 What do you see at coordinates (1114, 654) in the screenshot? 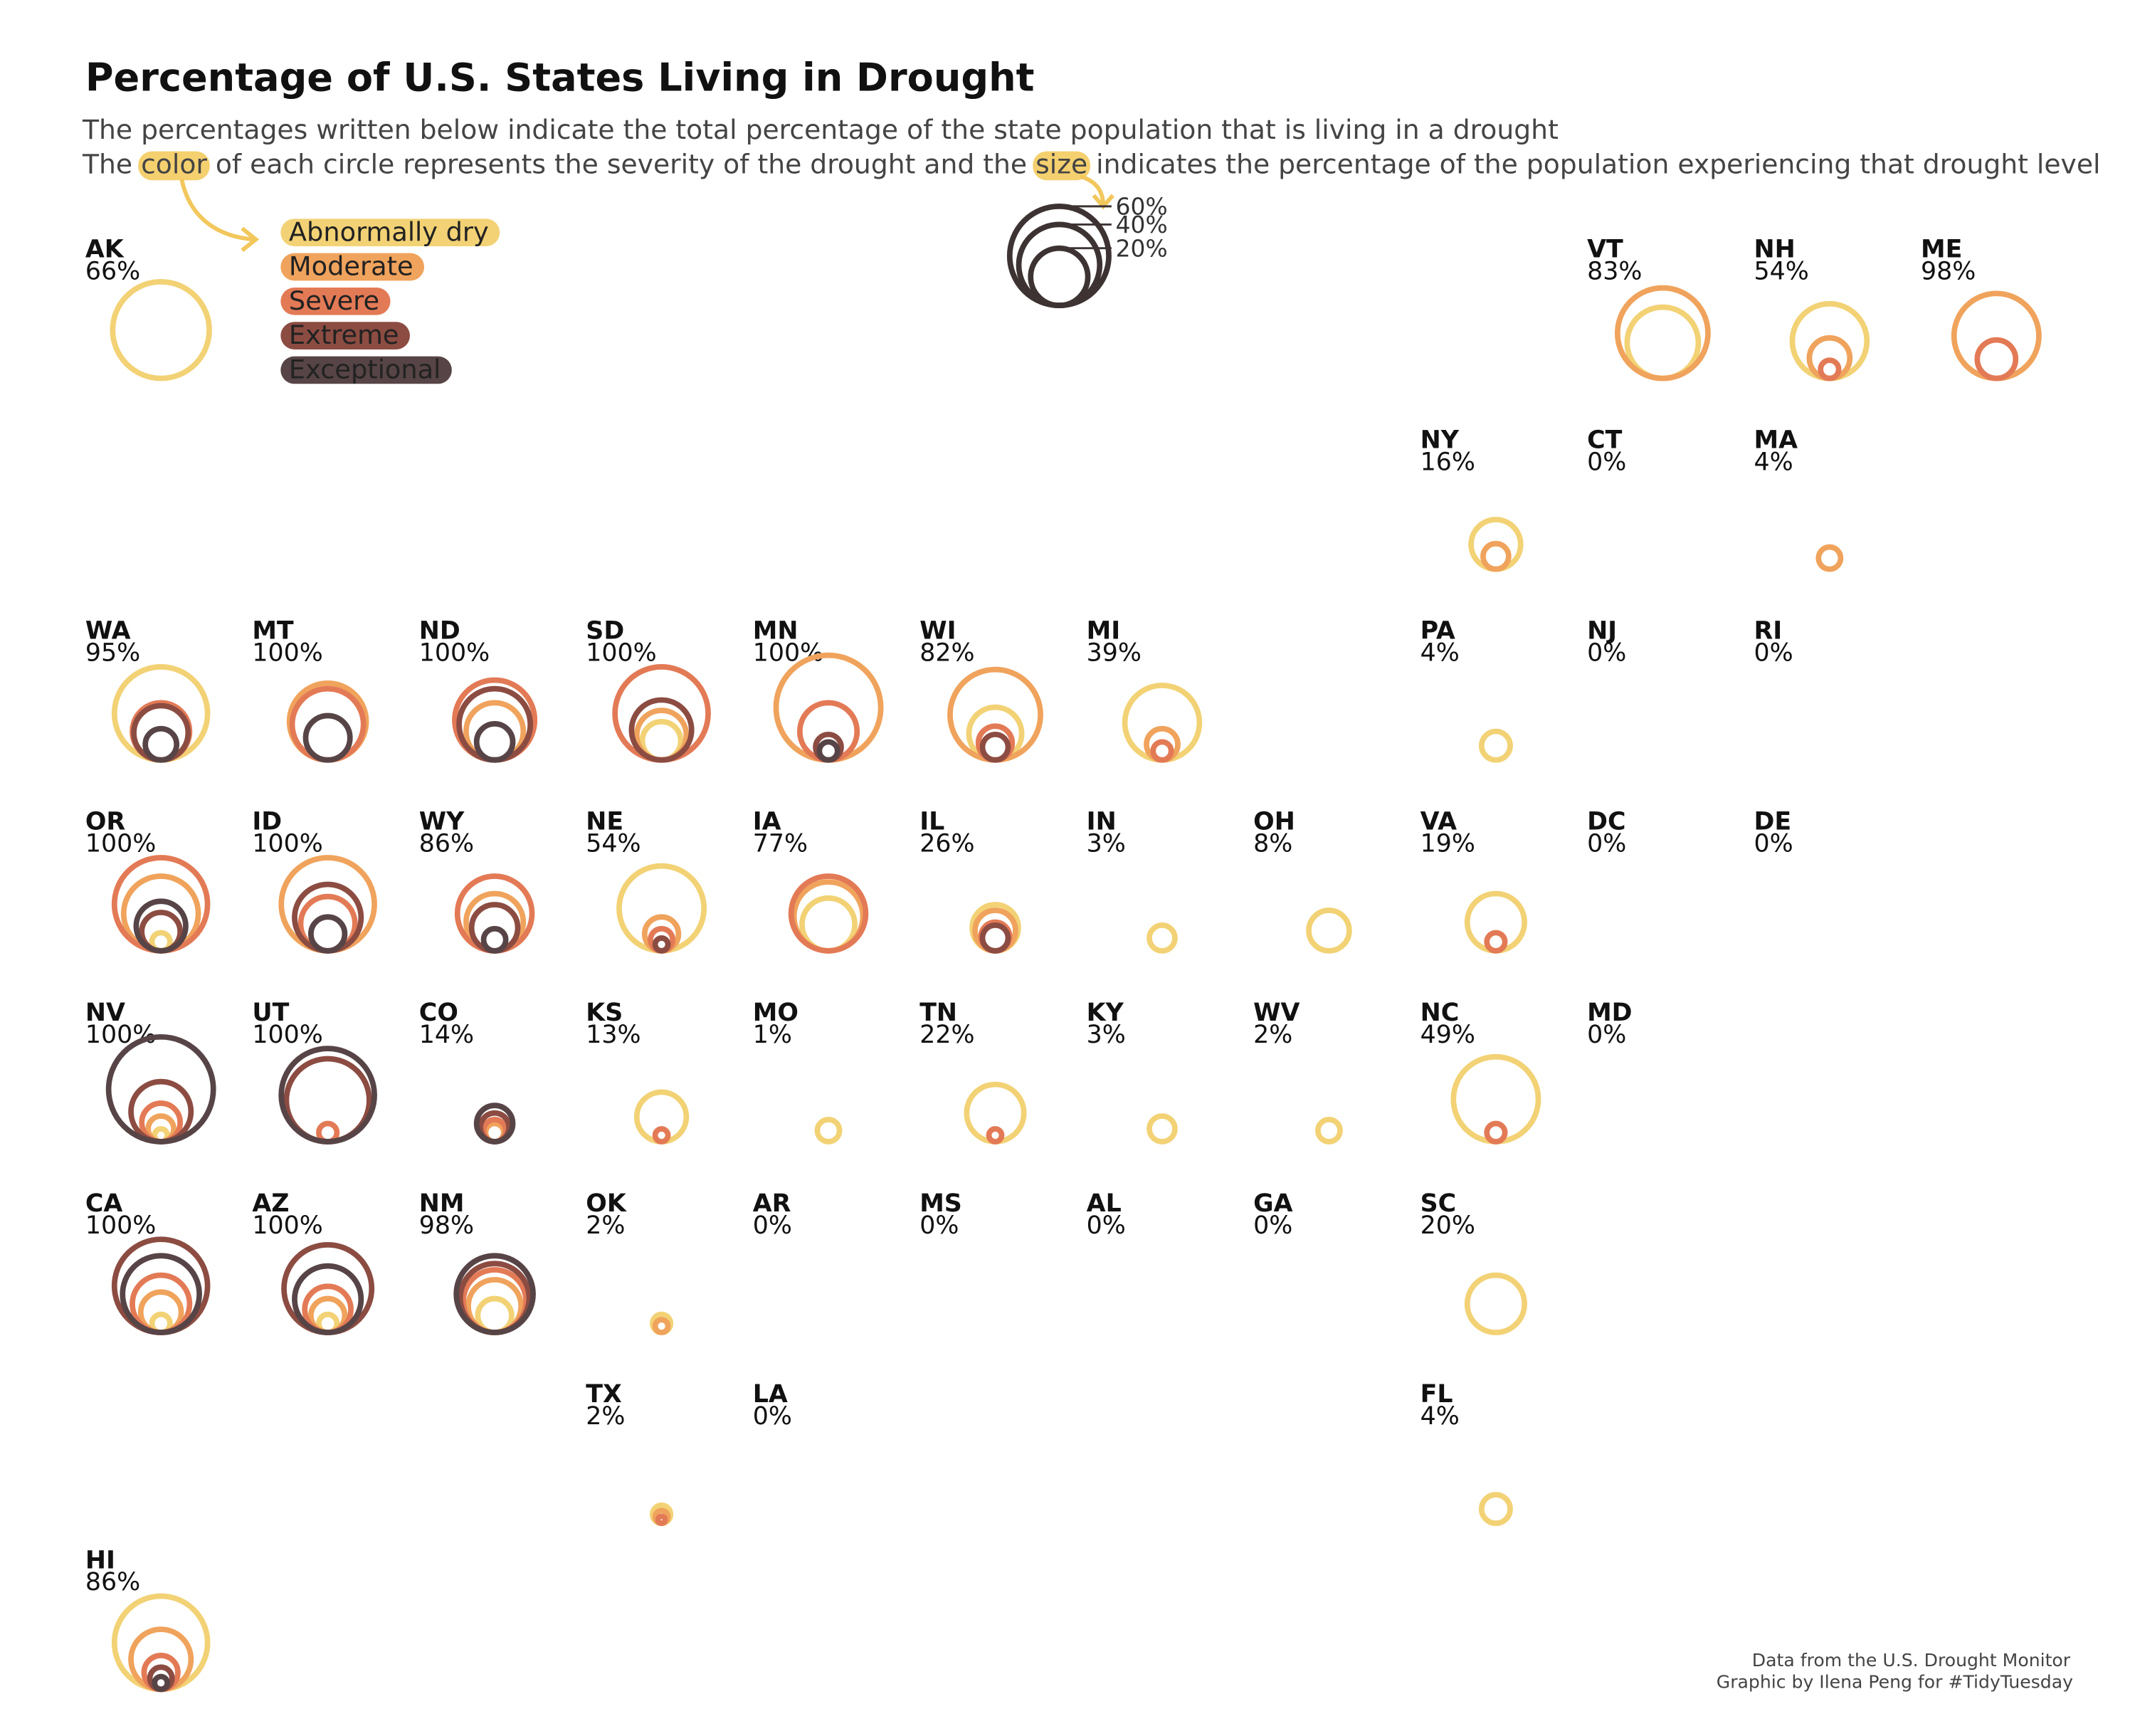
I see `state-total: 39%` at bounding box center [1114, 654].